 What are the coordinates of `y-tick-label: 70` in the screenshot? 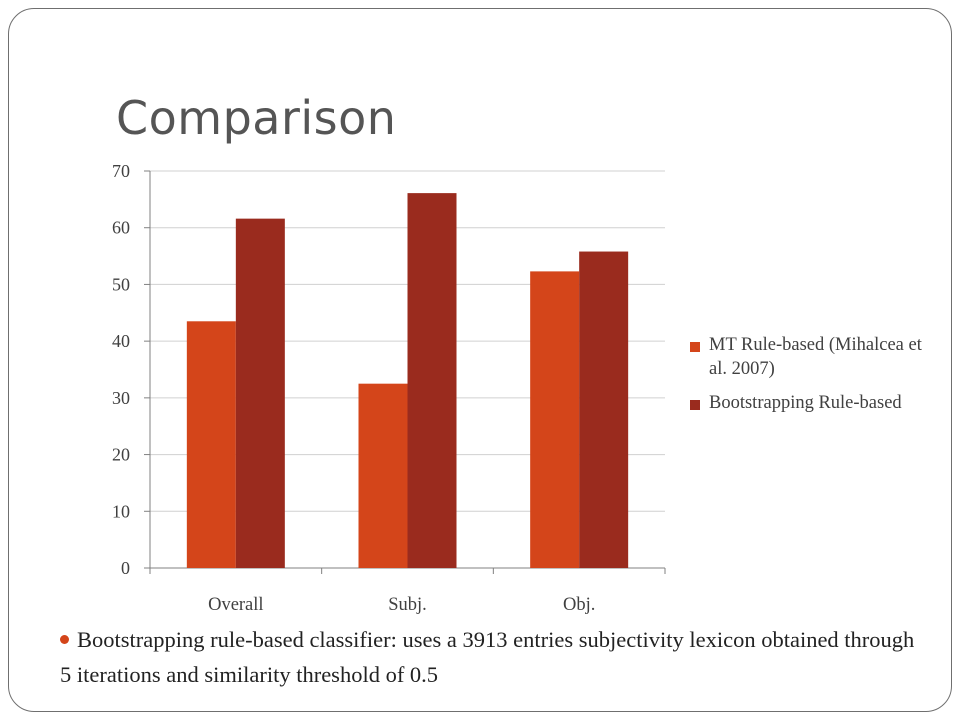 It's located at (121, 171).